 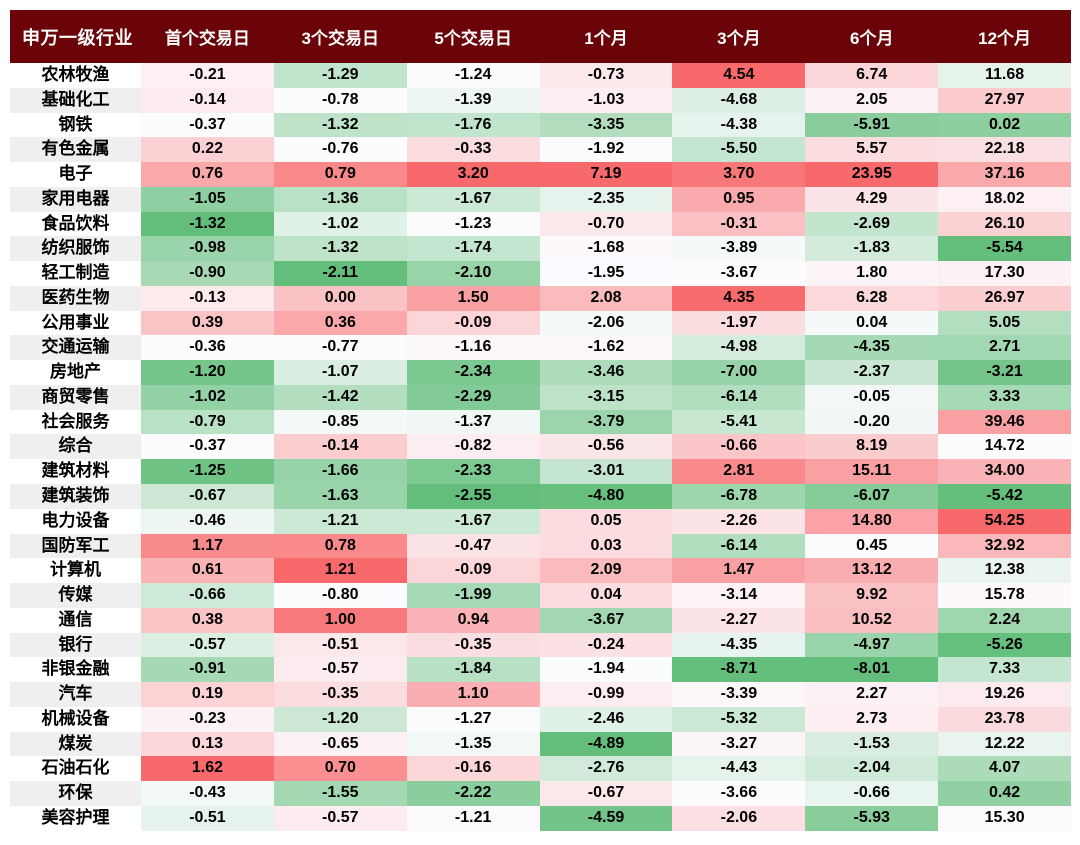 I want to click on row-label: 国防军工, so click(x=75, y=546).